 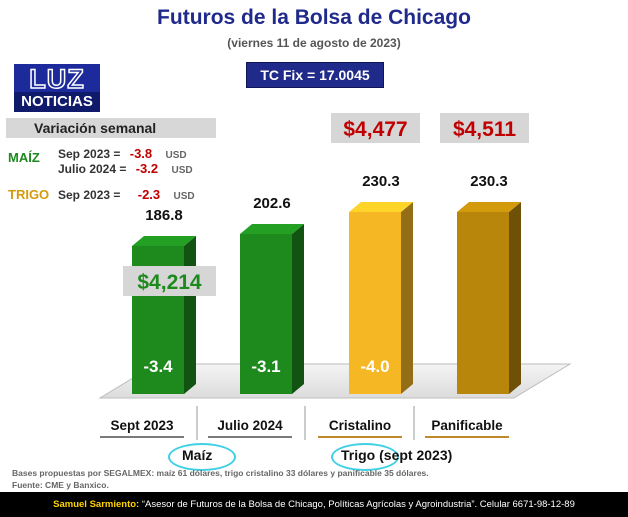 What do you see at coordinates (122, 153) in the screenshot?
I see `variacion-row-1: Sep 2023 = -3.8 USD` at bounding box center [122, 153].